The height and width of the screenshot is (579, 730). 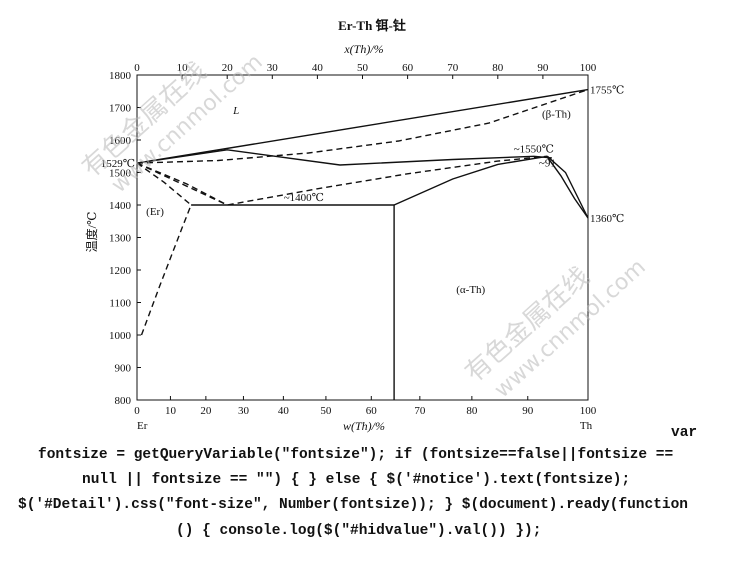 I want to click on th-melt-label: 1755℃, so click(x=607, y=91).